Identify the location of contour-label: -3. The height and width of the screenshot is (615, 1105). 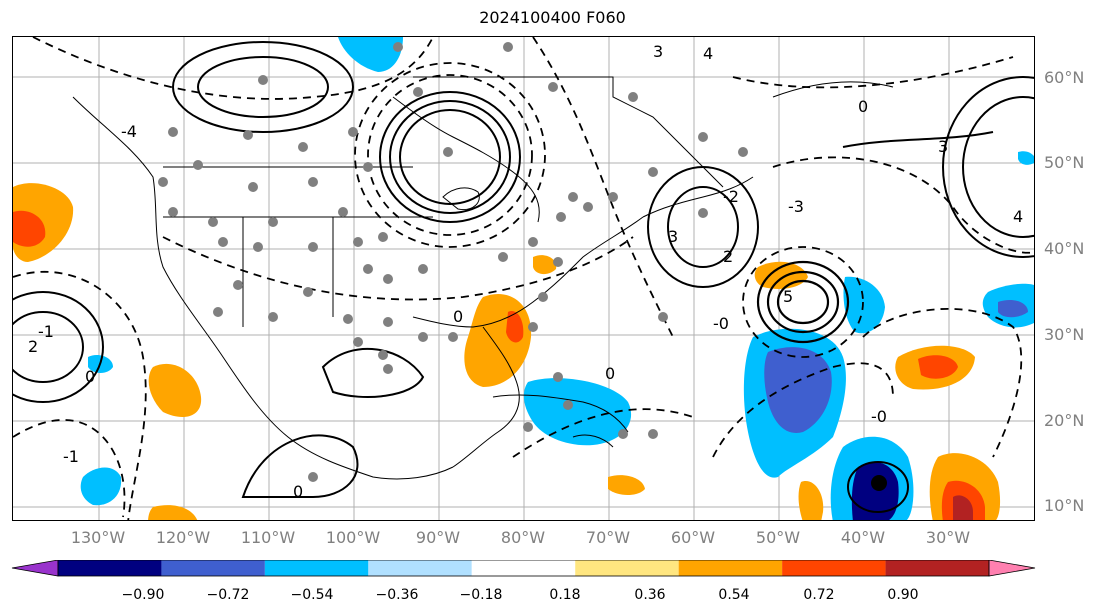
(796, 206).